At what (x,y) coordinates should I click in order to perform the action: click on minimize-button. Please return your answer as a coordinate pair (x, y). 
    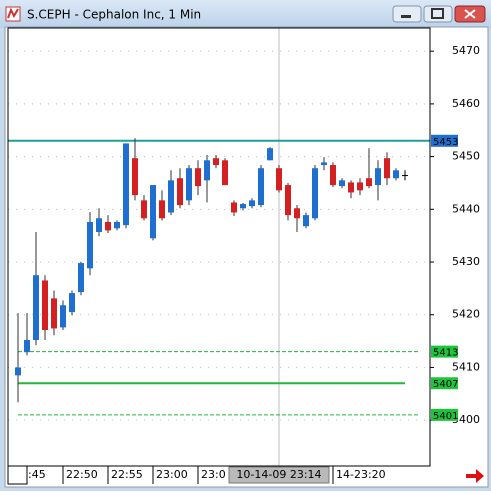
    Looking at the image, I should click on (407, 14).